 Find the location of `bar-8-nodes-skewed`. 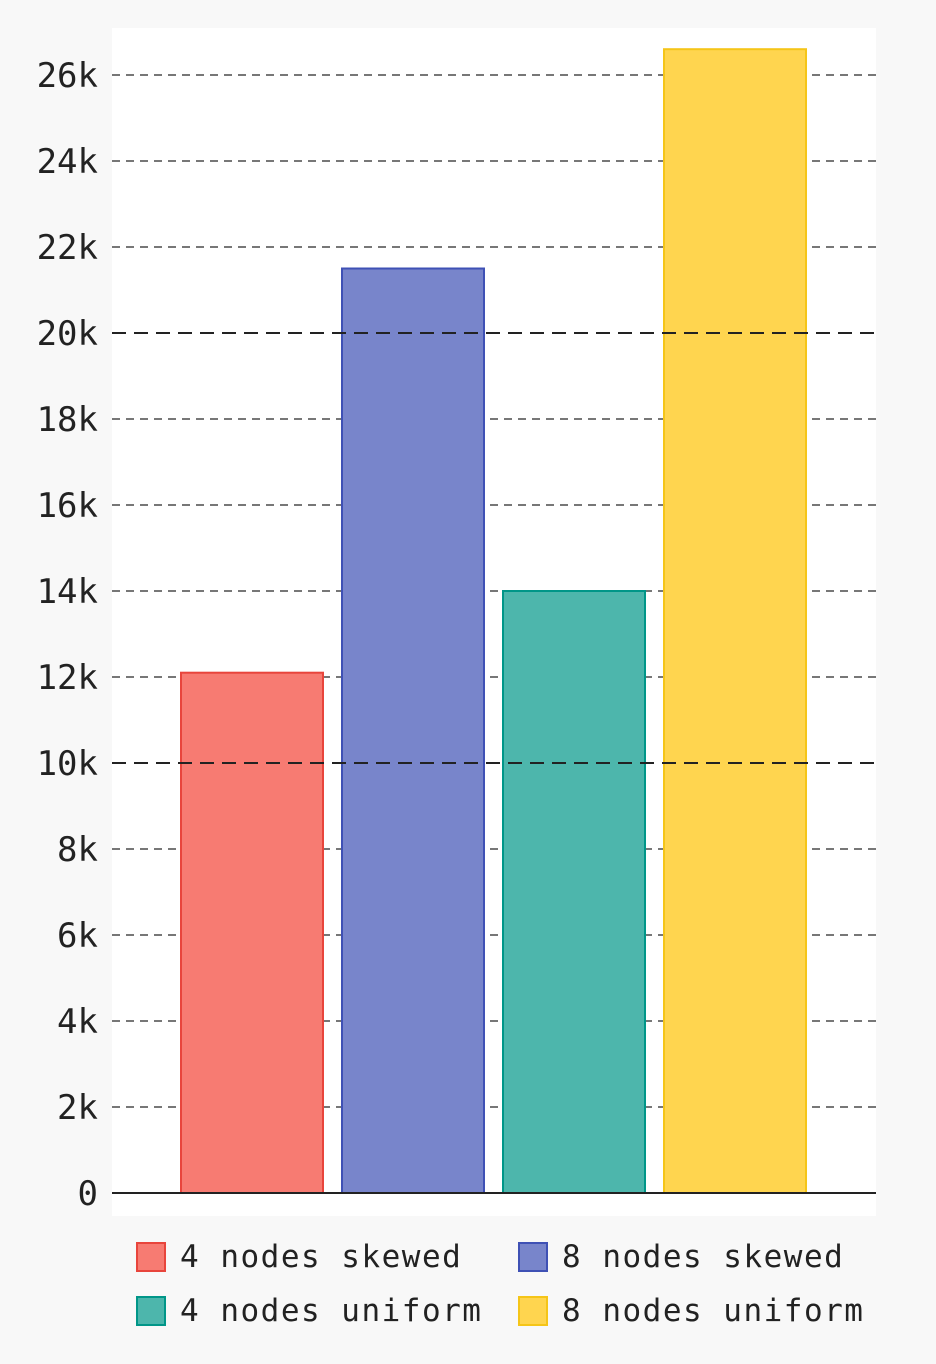

bar-8-nodes-skewed is located at coordinates (413, 730).